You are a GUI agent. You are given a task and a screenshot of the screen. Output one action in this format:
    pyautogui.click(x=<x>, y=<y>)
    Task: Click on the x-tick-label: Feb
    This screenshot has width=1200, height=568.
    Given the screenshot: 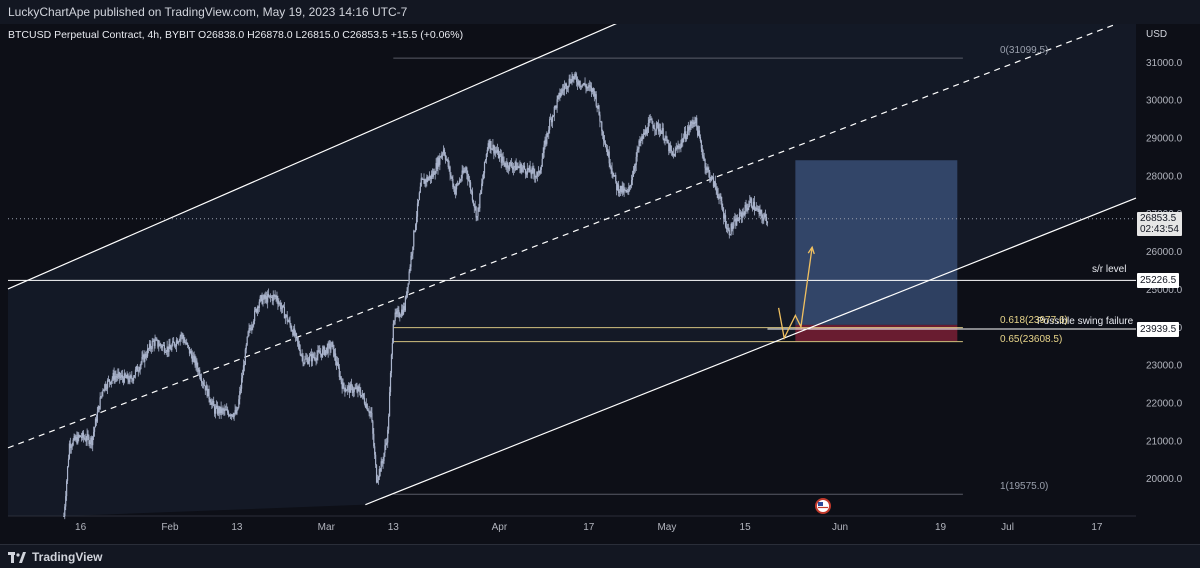 What is the action you would take?
    pyautogui.click(x=170, y=527)
    